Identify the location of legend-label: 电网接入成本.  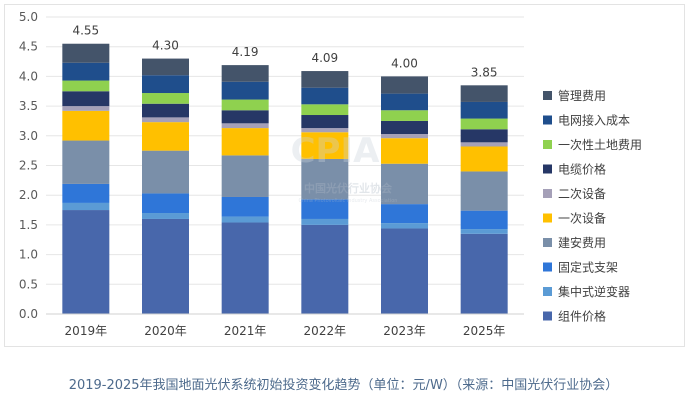
(594, 120).